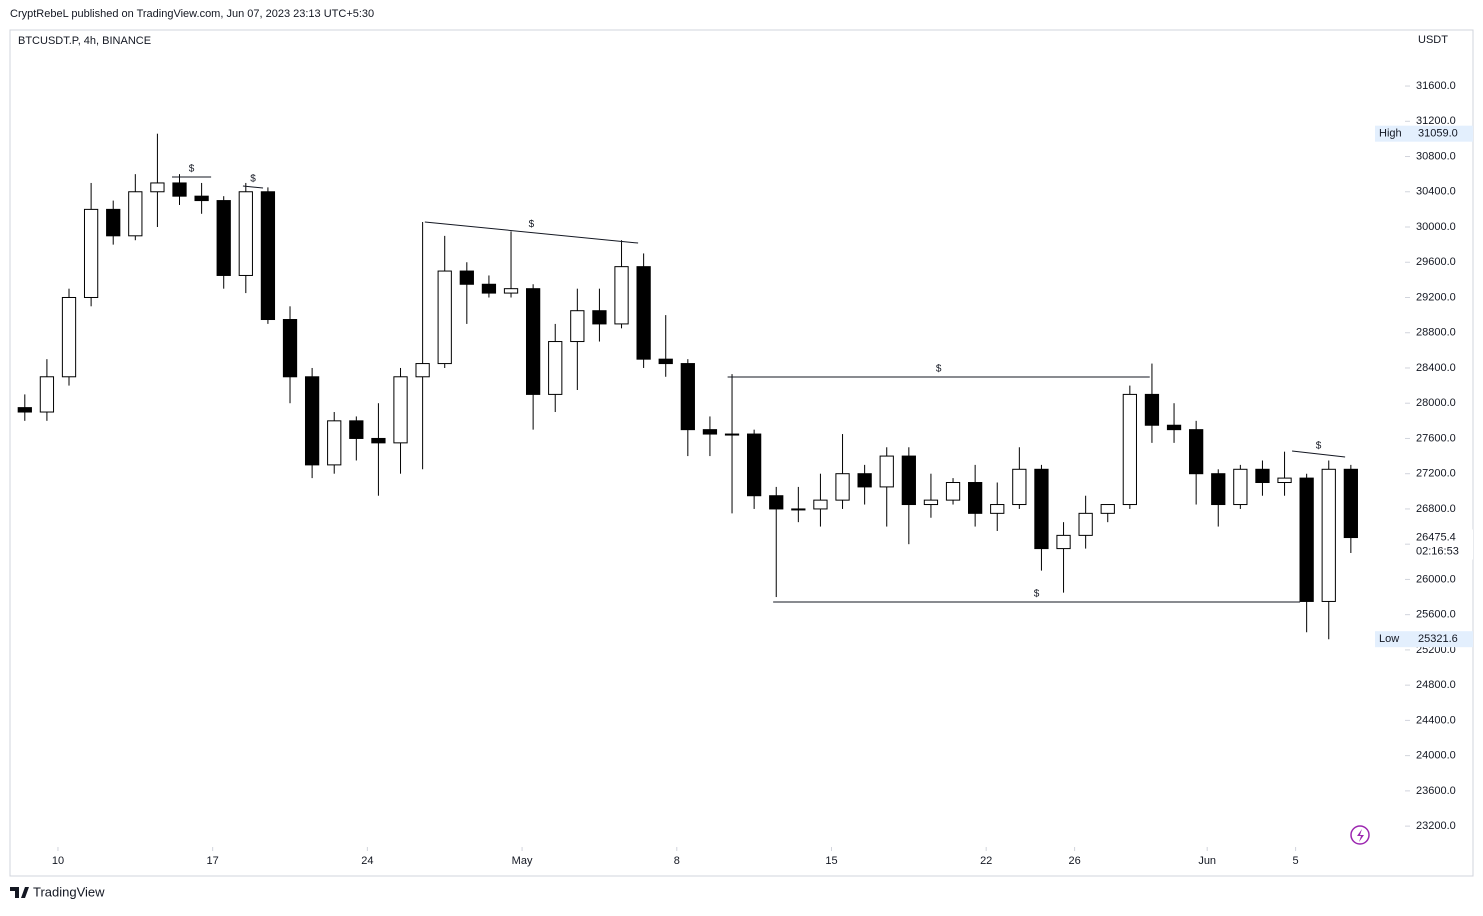  Describe the element at coordinates (69, 891) in the screenshot. I see `footer-brand: TradingView` at that location.